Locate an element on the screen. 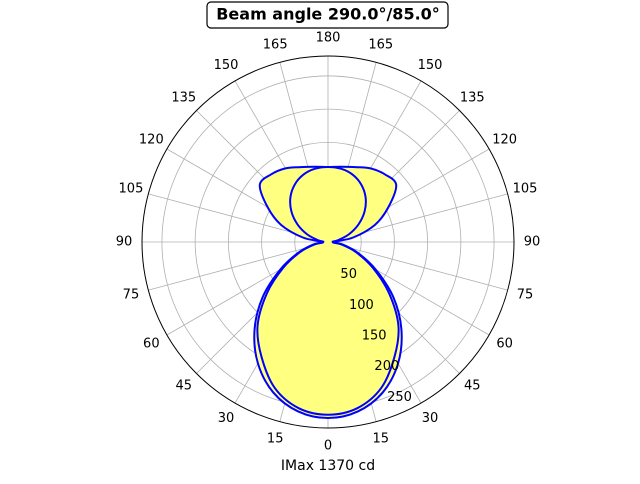 The width and height of the screenshot is (640, 484). r-tick-label: 150 is located at coordinates (374, 336).